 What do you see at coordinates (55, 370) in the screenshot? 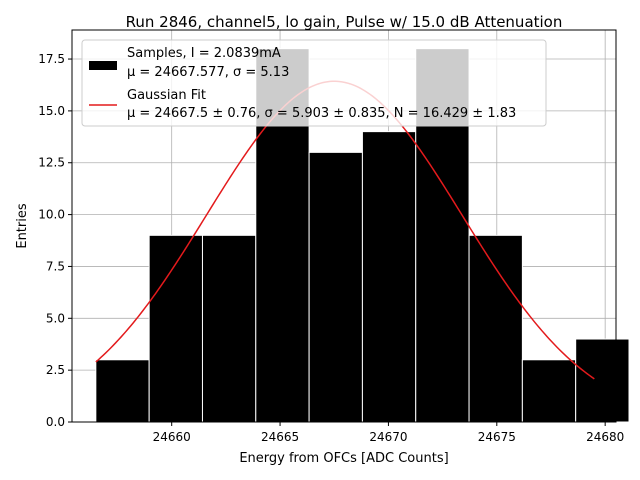
I see `y-tick-label-1: 2.5` at bounding box center [55, 370].